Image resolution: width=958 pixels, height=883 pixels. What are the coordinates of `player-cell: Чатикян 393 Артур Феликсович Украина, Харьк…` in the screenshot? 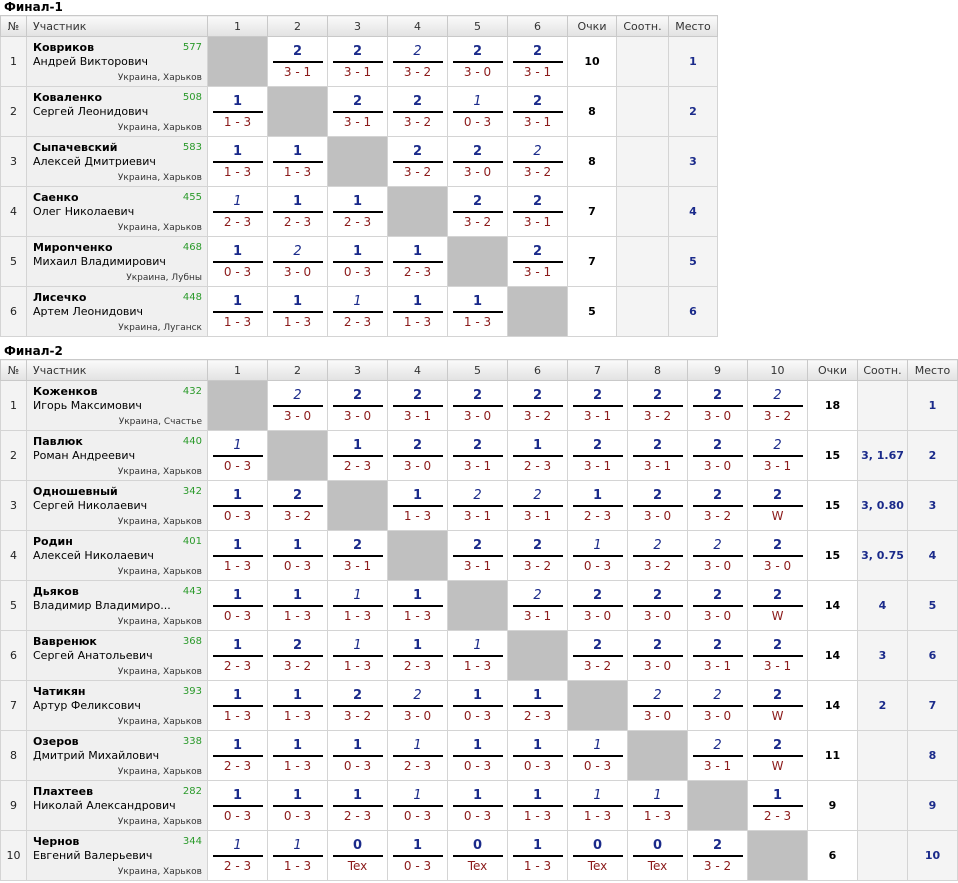 It's located at (117, 705).